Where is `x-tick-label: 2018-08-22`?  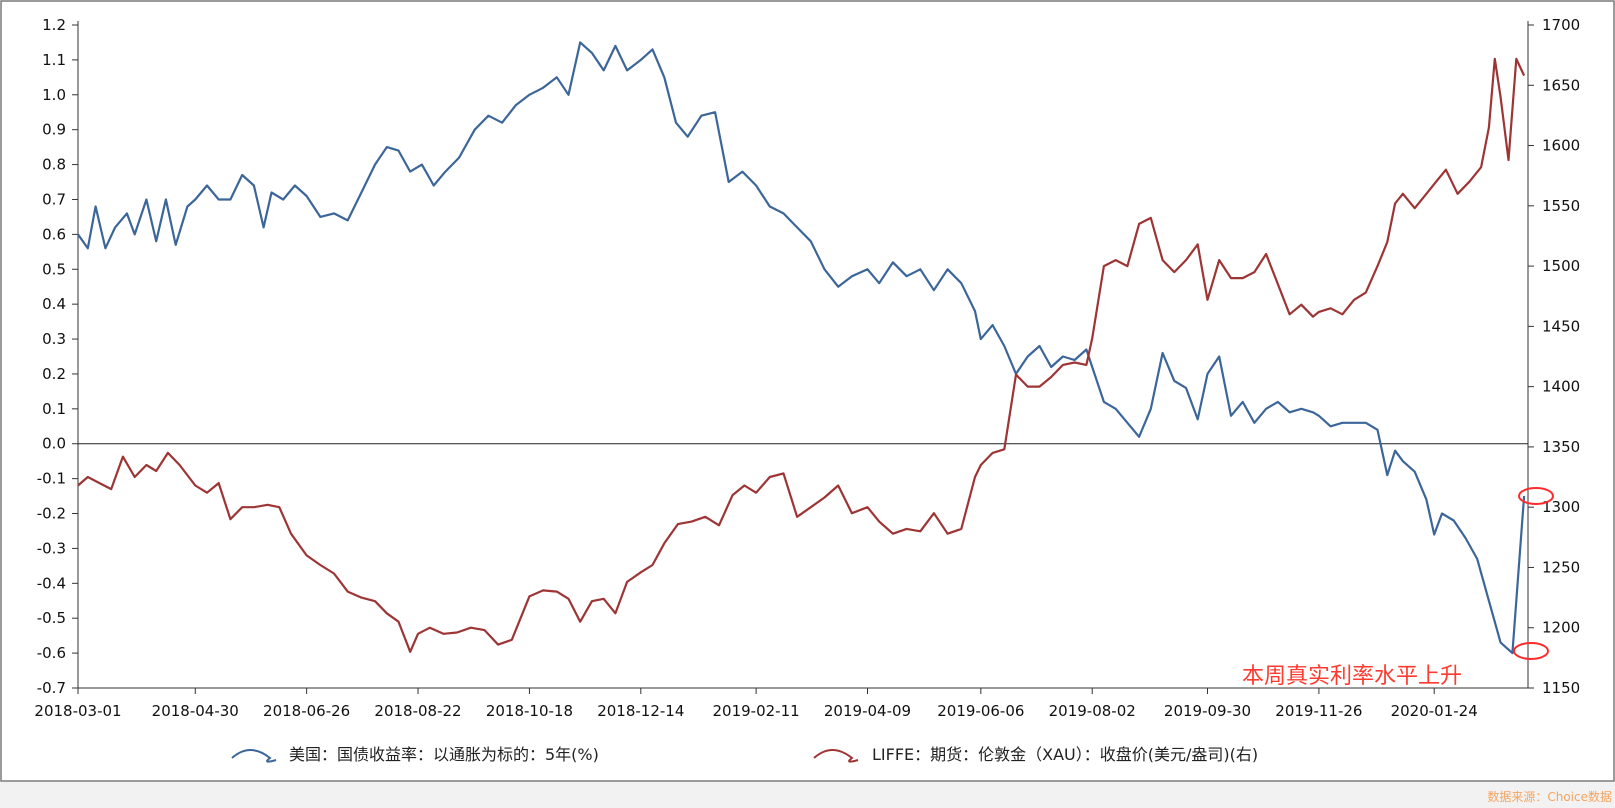
x-tick-label: 2018-08-22 is located at coordinates (417, 711).